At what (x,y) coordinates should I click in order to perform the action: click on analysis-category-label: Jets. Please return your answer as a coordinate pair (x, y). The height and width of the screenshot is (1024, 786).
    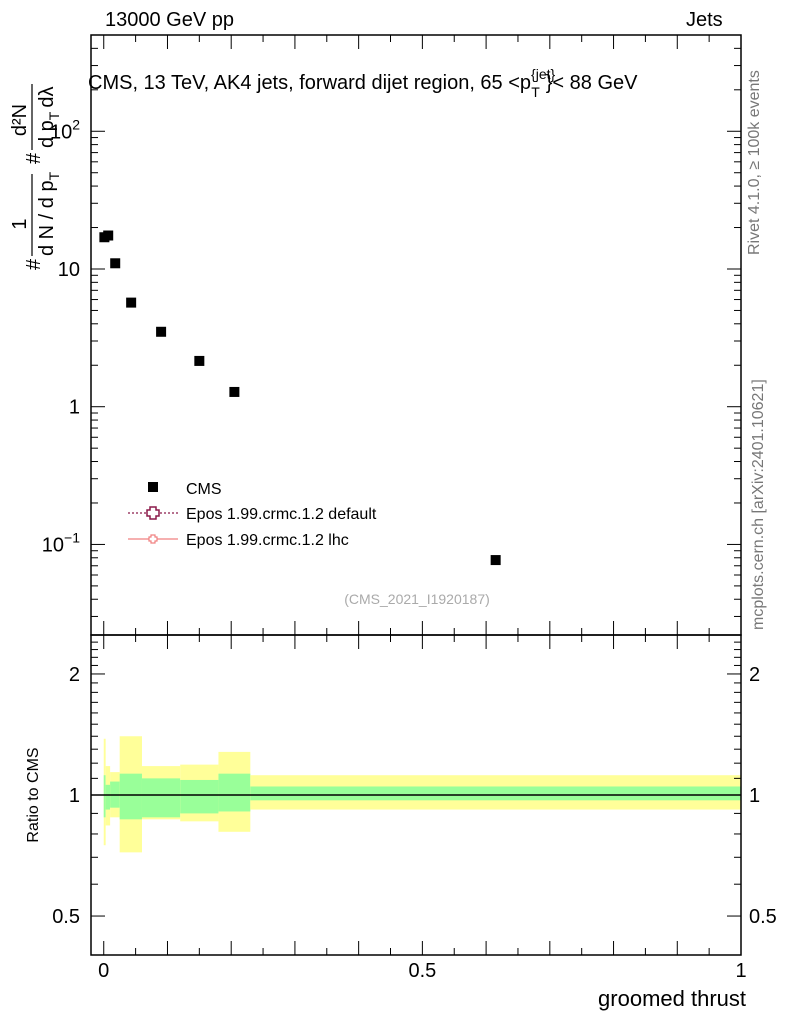
    Looking at the image, I should click on (704, 20).